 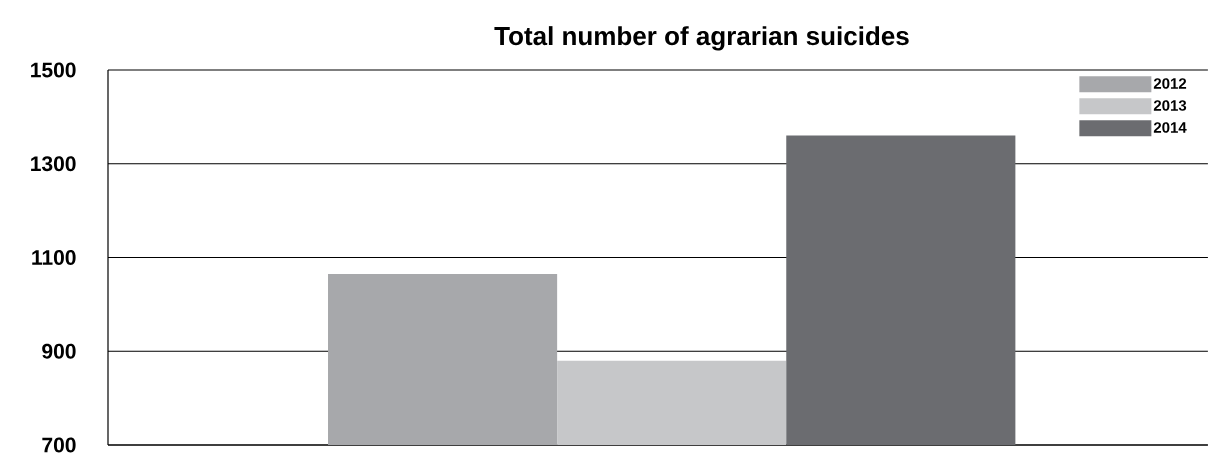 What do you see at coordinates (1170, 127) in the screenshot?
I see `legend-label: 2014` at bounding box center [1170, 127].